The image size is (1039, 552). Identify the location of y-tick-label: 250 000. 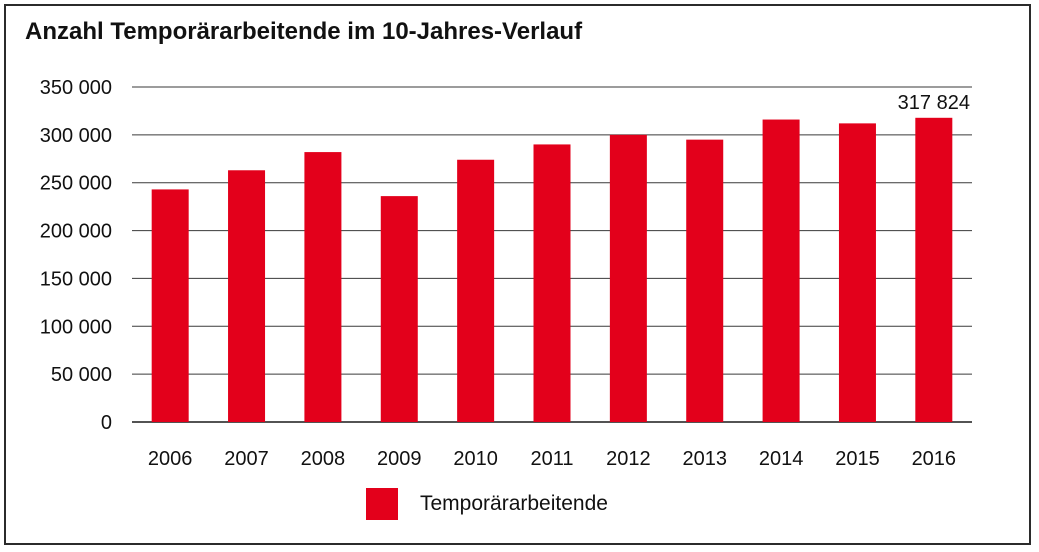
(76, 184).